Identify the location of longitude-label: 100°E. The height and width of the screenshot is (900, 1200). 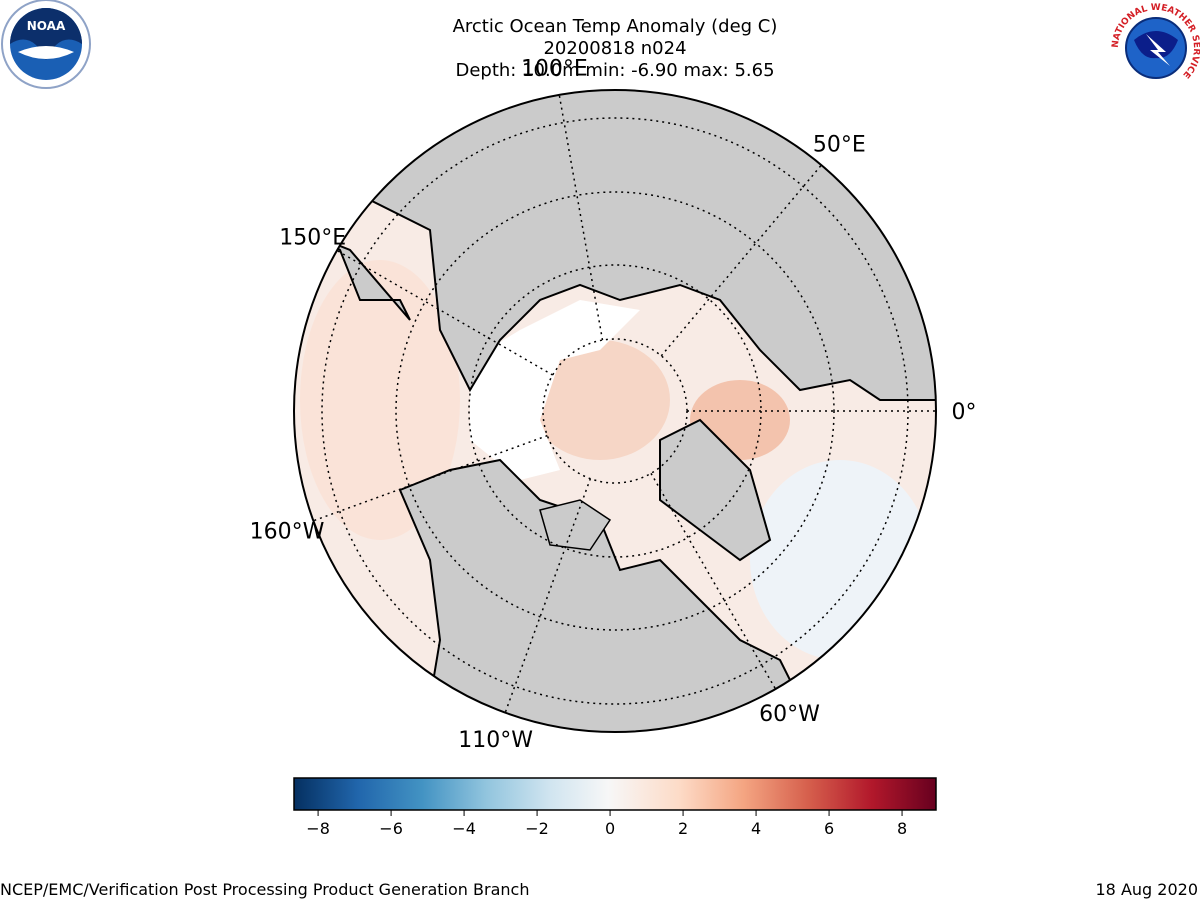
(554, 68).